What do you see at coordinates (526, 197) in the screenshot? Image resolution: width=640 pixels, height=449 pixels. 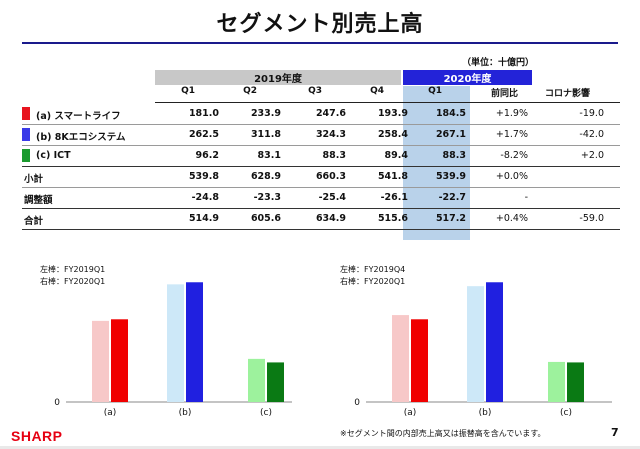 I see `cell-yoy: -` at bounding box center [526, 197].